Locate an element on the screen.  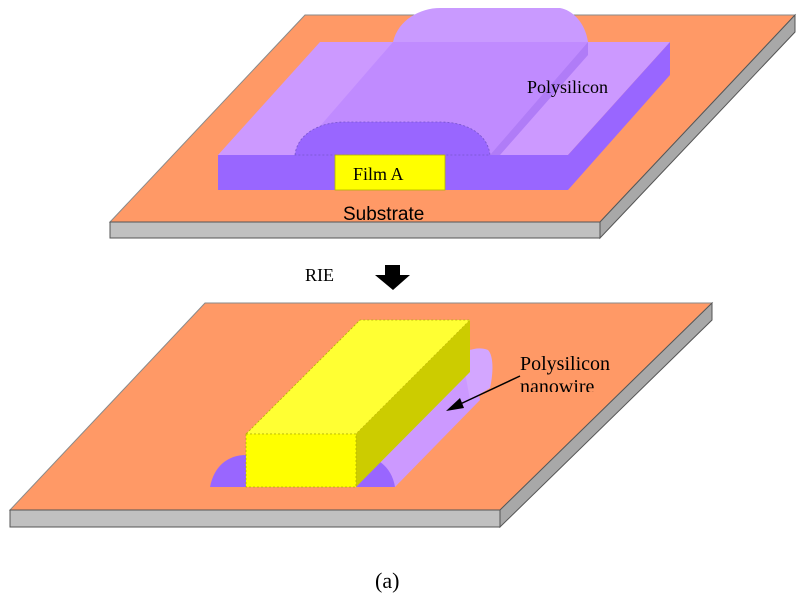
top-poly-slab-side is located at coordinates (619, 116).